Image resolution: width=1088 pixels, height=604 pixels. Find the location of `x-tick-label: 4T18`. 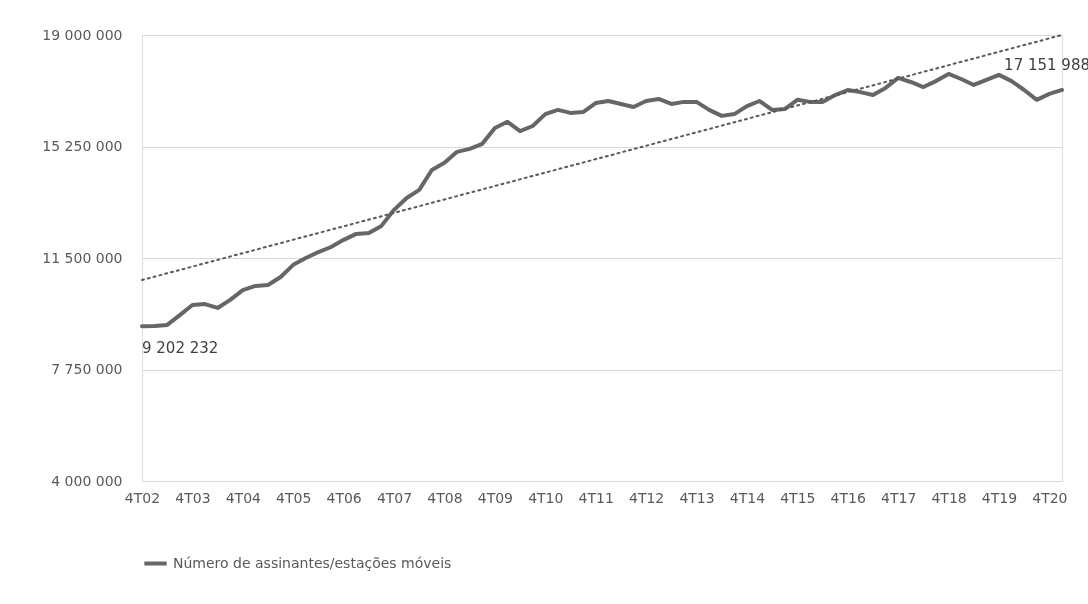

x-tick-label: 4T18 is located at coordinates (949, 497).